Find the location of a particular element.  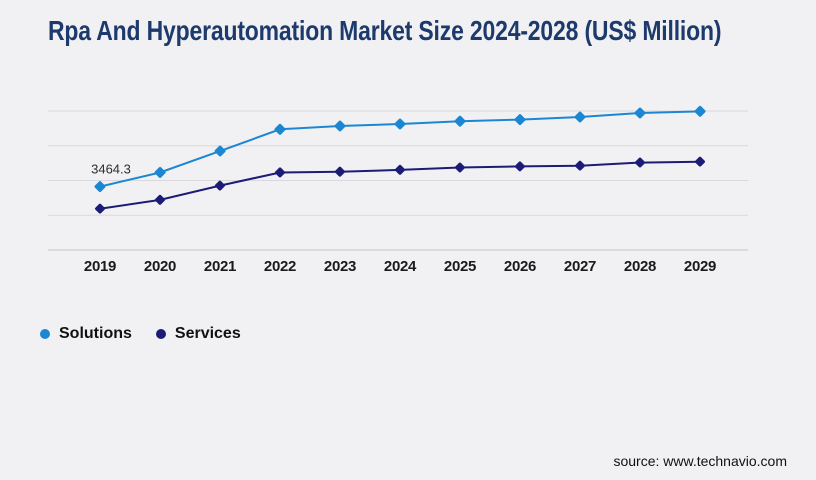

services-legend-marker-icon is located at coordinates (160, 334).